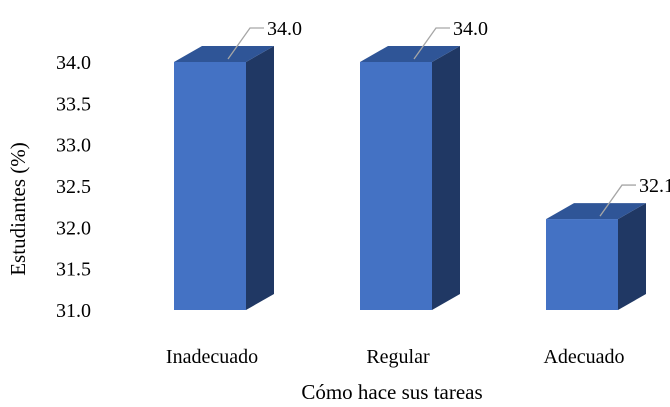 This screenshot has width=670, height=407. What do you see at coordinates (583, 357) in the screenshot?
I see `x-category-label: Adecuado` at bounding box center [583, 357].